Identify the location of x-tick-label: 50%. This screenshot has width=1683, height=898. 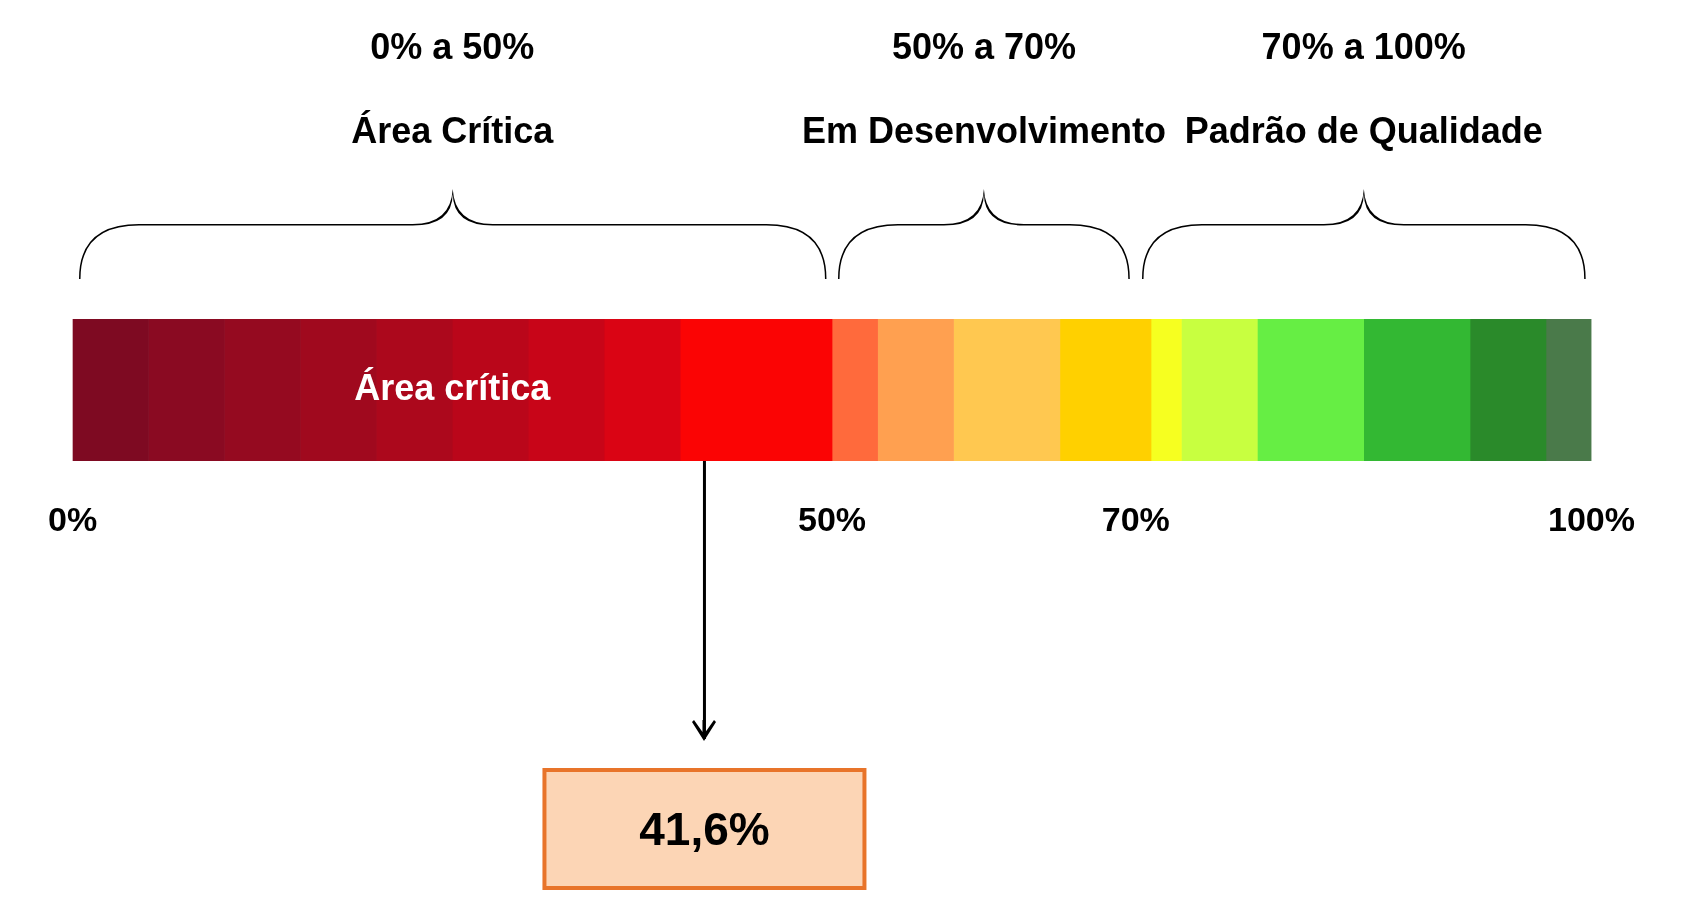
(832, 518).